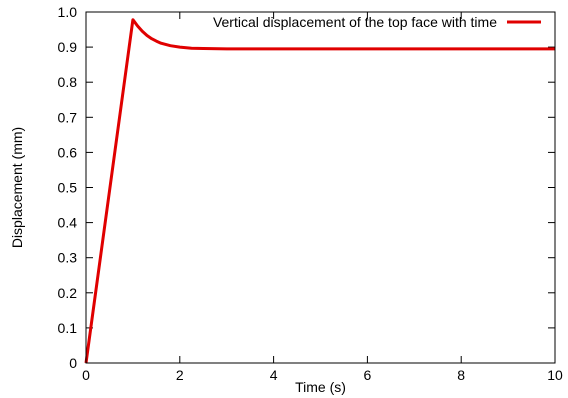 The width and height of the screenshot is (568, 398). What do you see at coordinates (73, 363) in the screenshot?
I see `y-tick-label: 0` at bounding box center [73, 363].